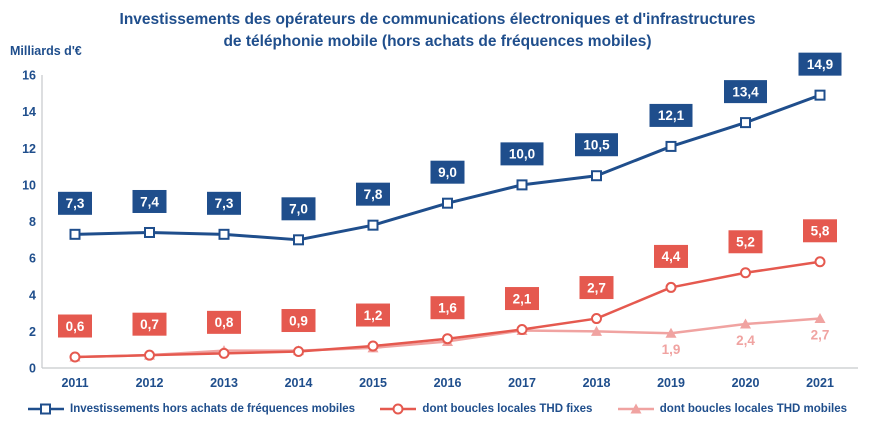  Describe the element at coordinates (32, 222) in the screenshot. I see `svg-text: 8` at that location.